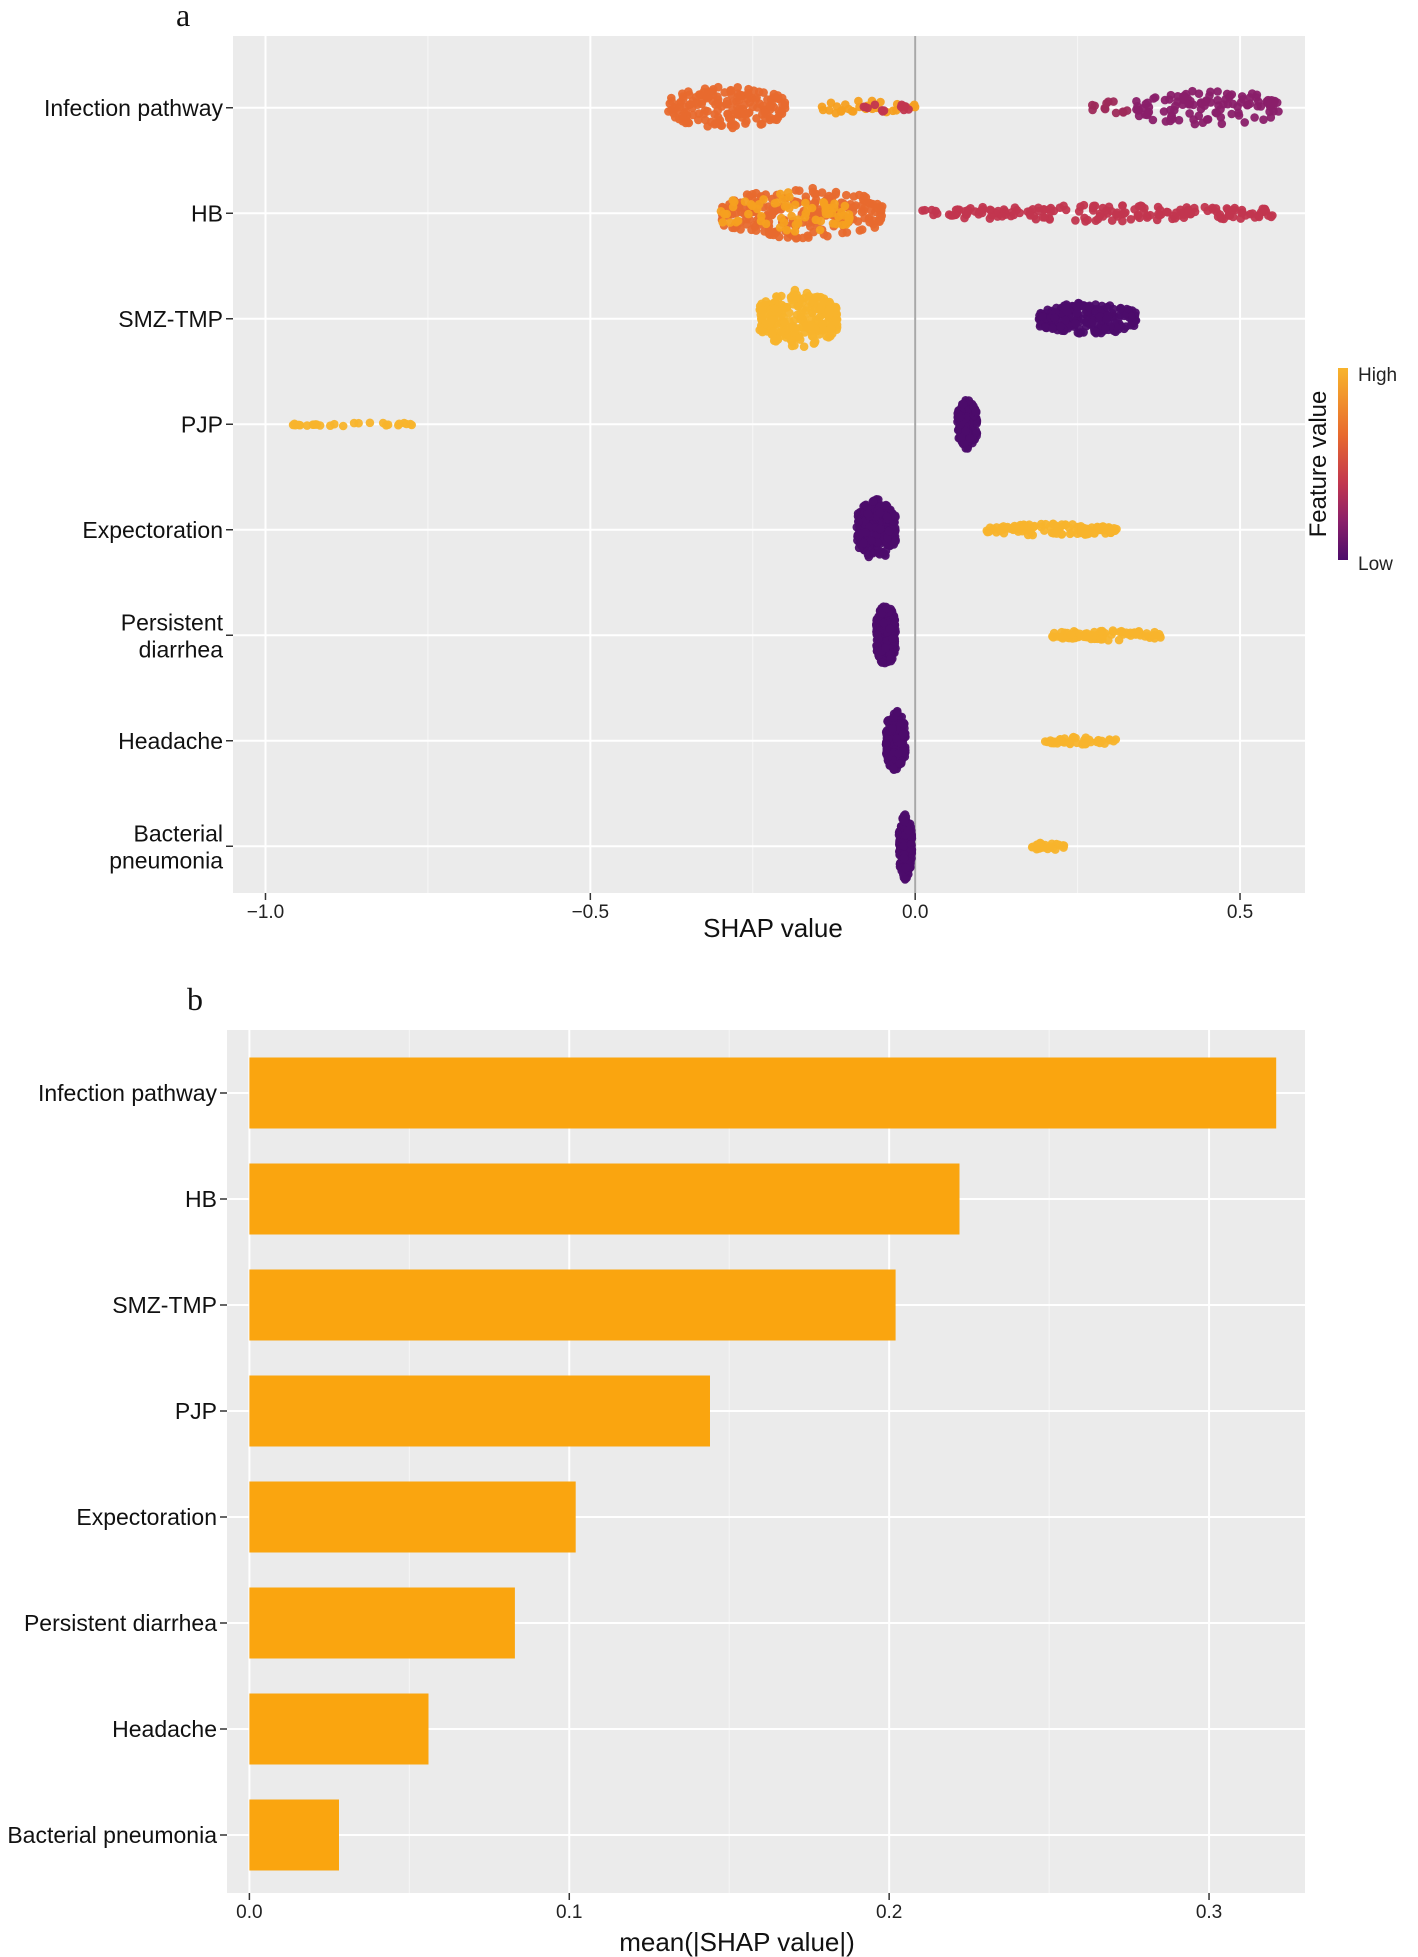 This screenshot has width=1418, height=1957. Describe the element at coordinates (170, 319) in the screenshot. I see `beeswarm-feature-label: SMZ-TMP` at that location.